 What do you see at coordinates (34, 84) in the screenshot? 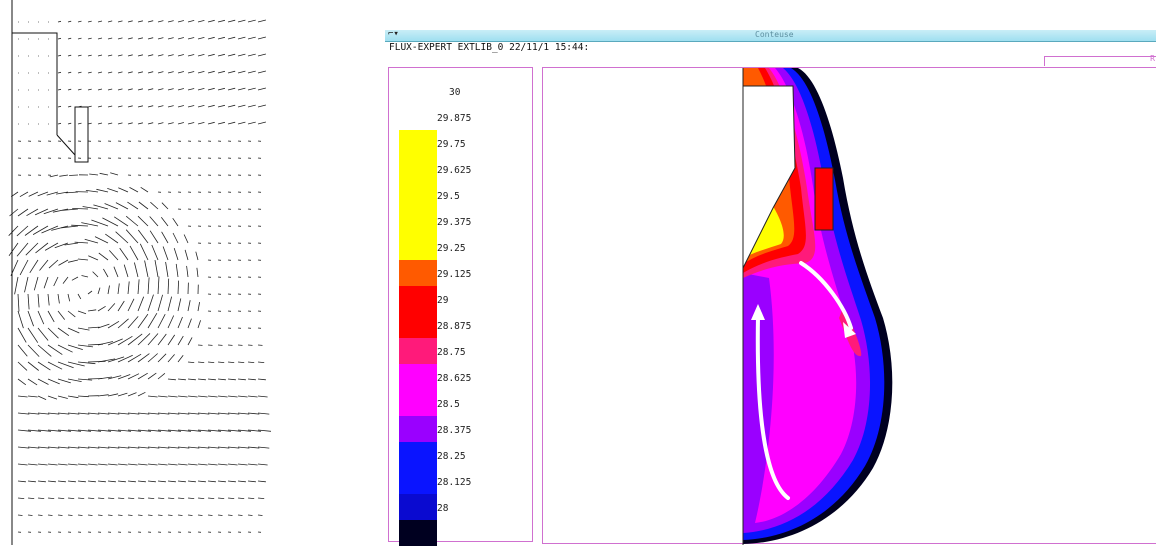
I see `crucible-outline` at bounding box center [34, 84].